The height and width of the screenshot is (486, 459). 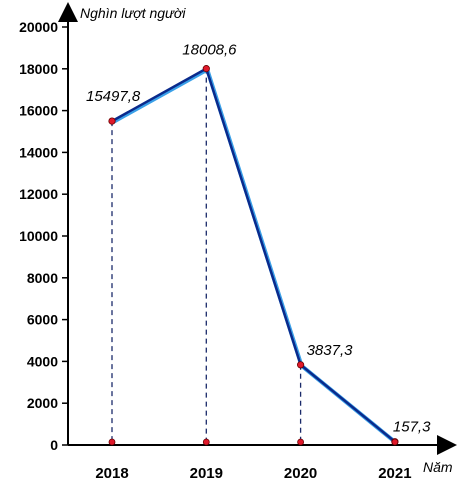 What do you see at coordinates (253, 473) in the screenshot?
I see `x-ticks: 2018 2019 2020 2021` at bounding box center [253, 473].